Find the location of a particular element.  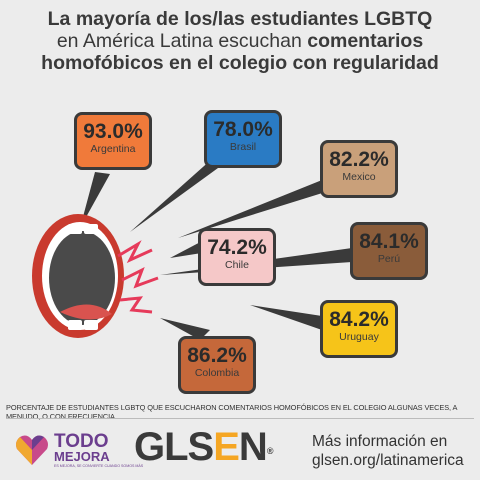

bubble-peru: 84.1% Perú is located at coordinates (389, 251).